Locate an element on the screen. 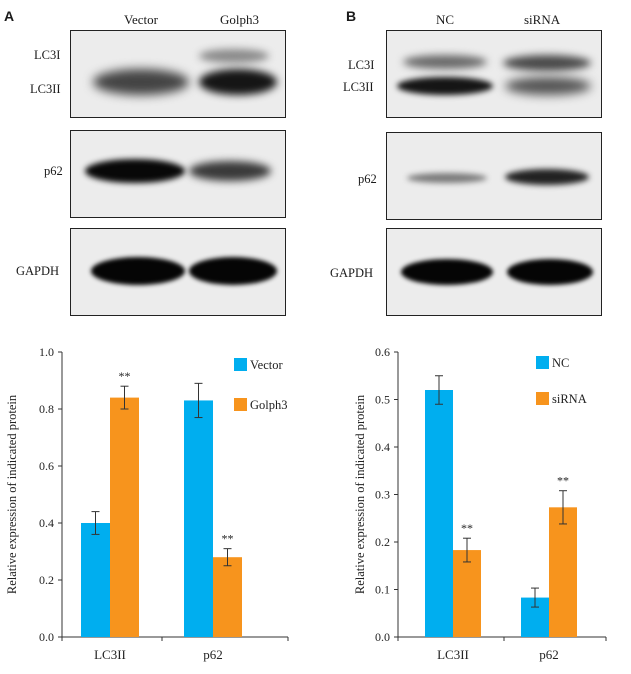  chart-a-ytick-label: 0.6 is located at coordinates (46, 466).